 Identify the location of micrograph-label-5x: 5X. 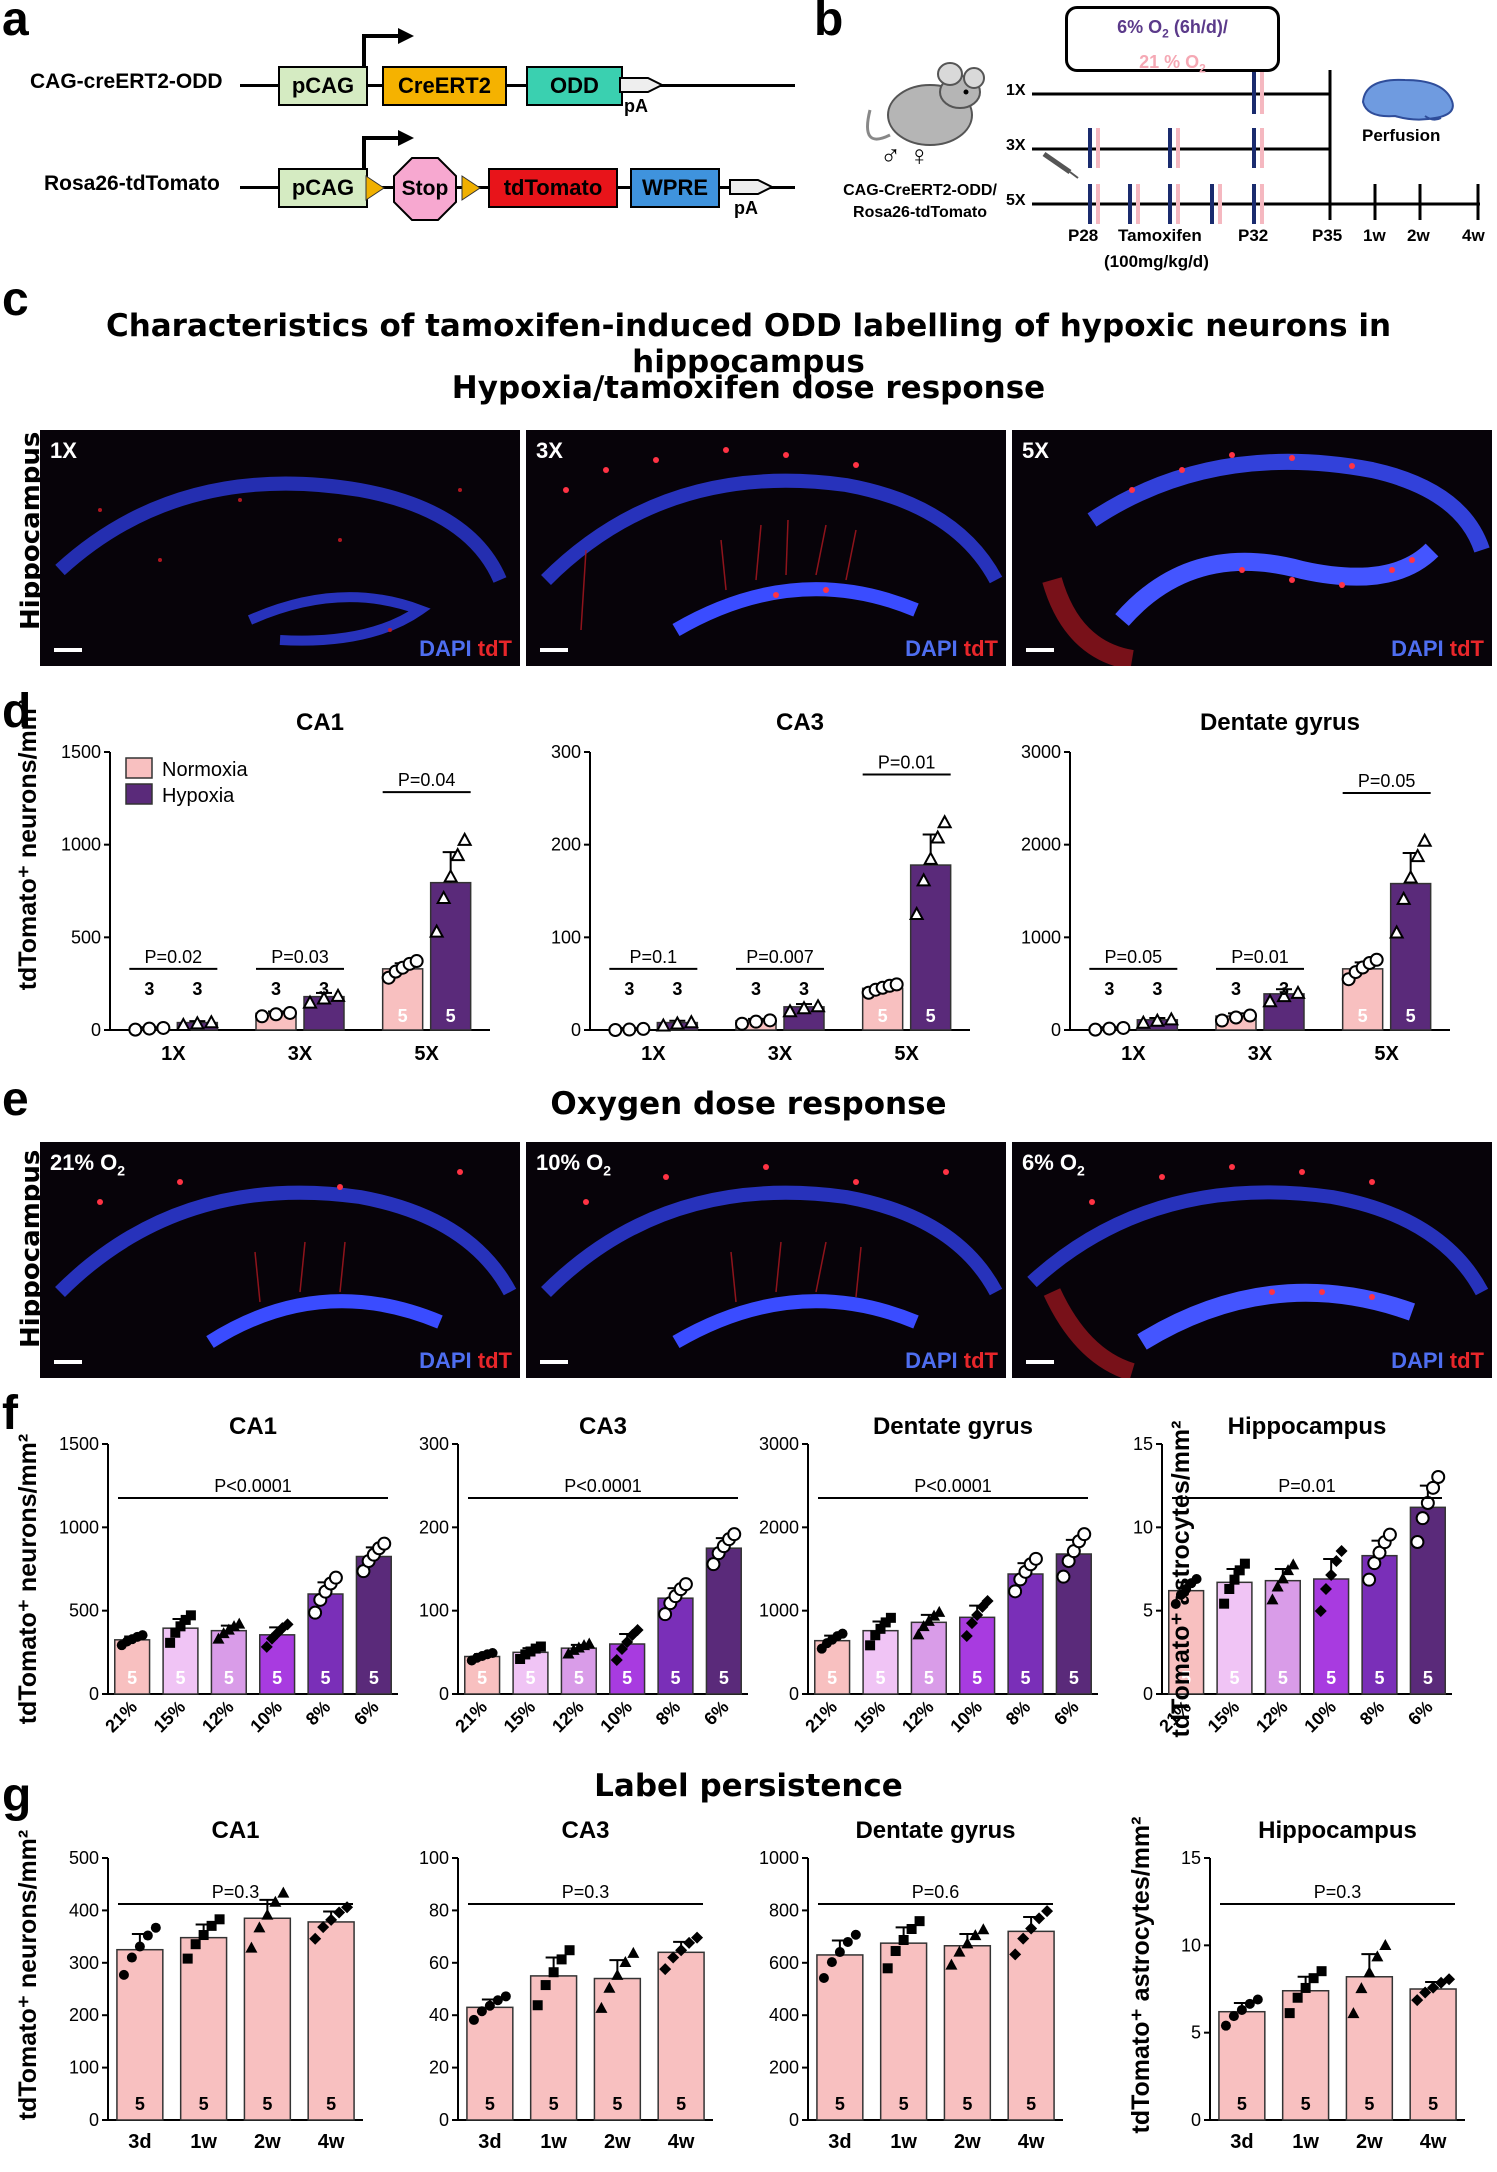
(1035, 450).